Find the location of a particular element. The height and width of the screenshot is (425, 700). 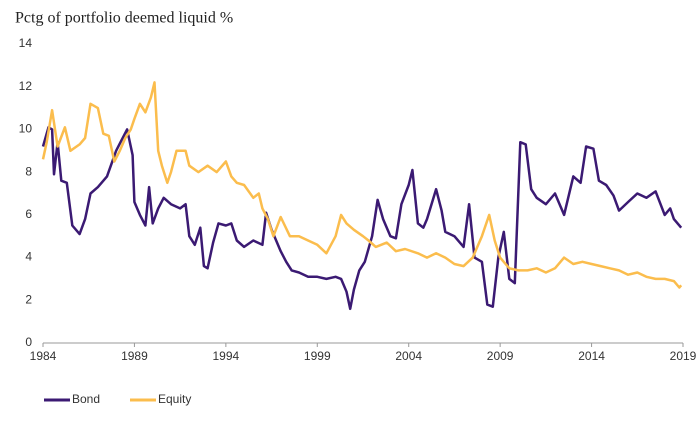

y-tick-label: 8 is located at coordinates (28, 171).